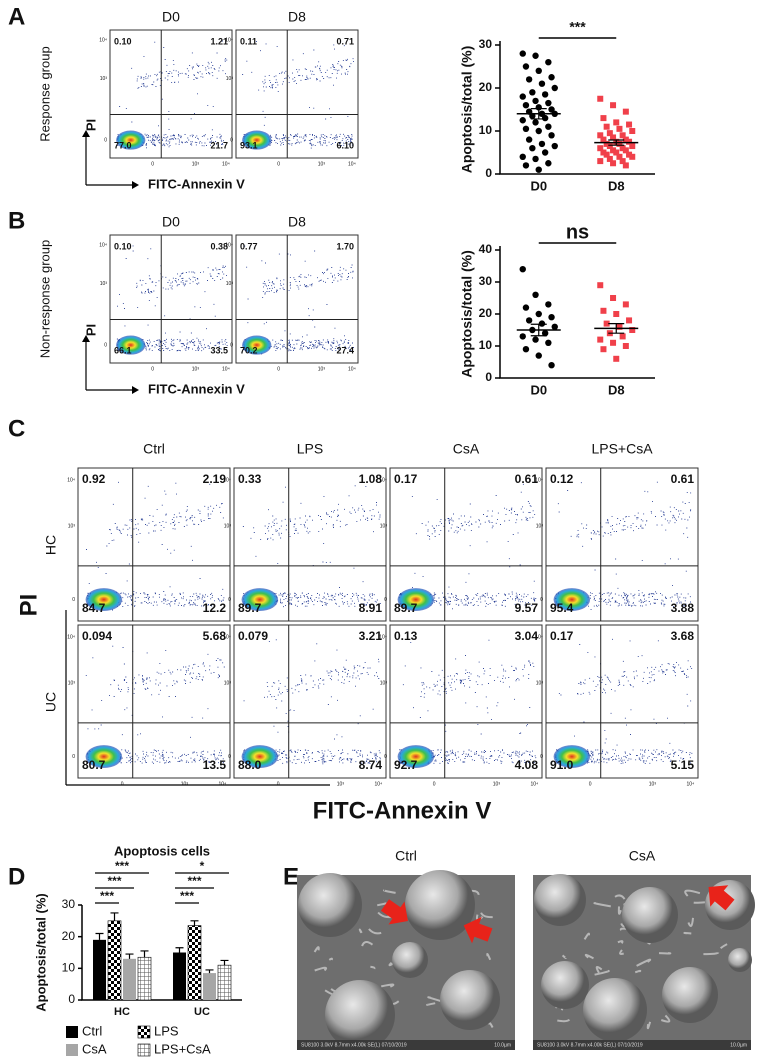  Describe the element at coordinates (738, 1045) in the screenshot. I see `image-scale: 10.0µm` at that location.